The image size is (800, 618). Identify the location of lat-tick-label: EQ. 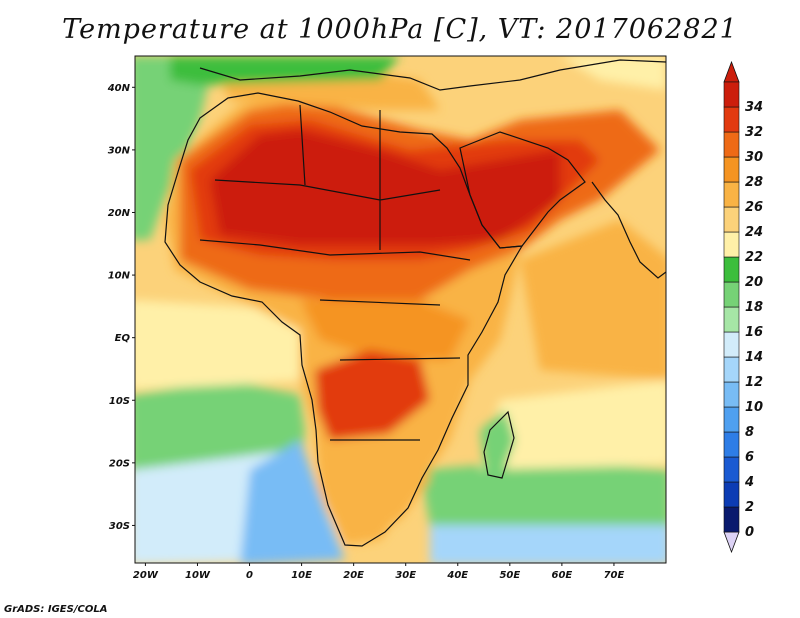
(123, 338).